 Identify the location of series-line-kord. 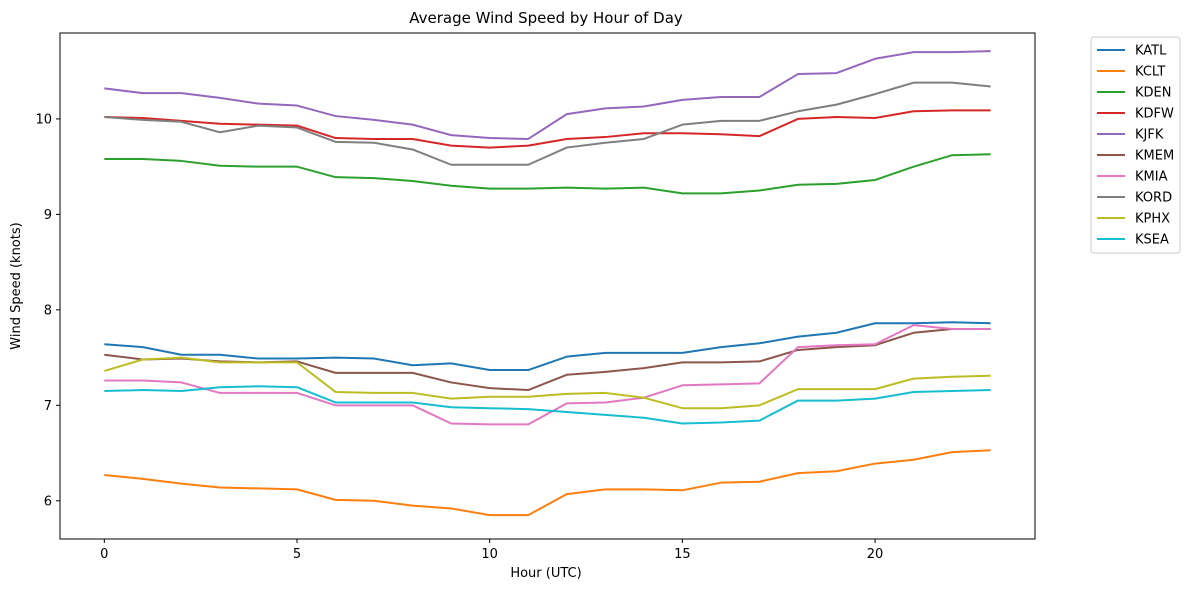
(547, 123).